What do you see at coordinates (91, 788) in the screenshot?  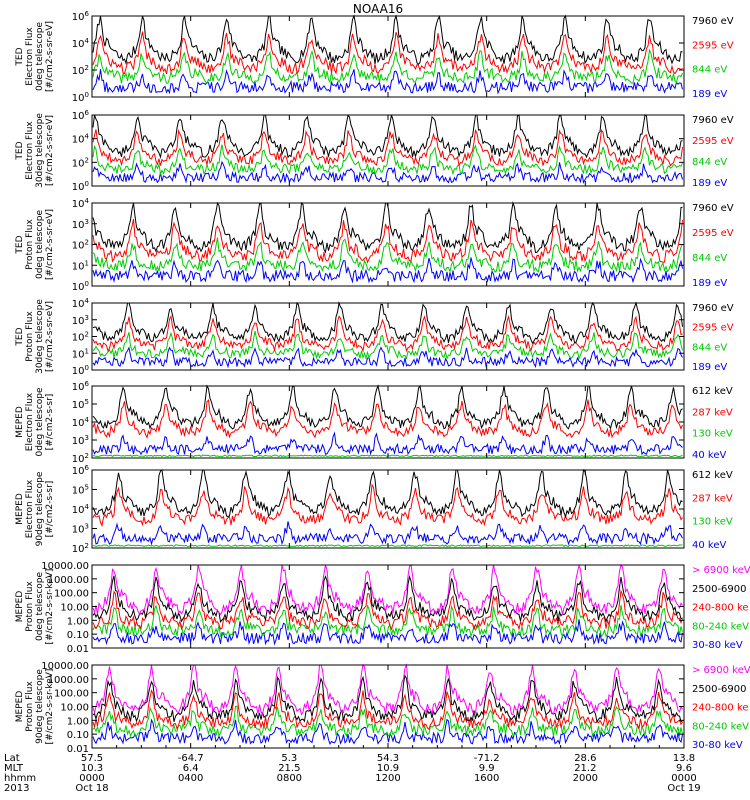 I see `x-tick-label: Oct 18` at bounding box center [91, 788].